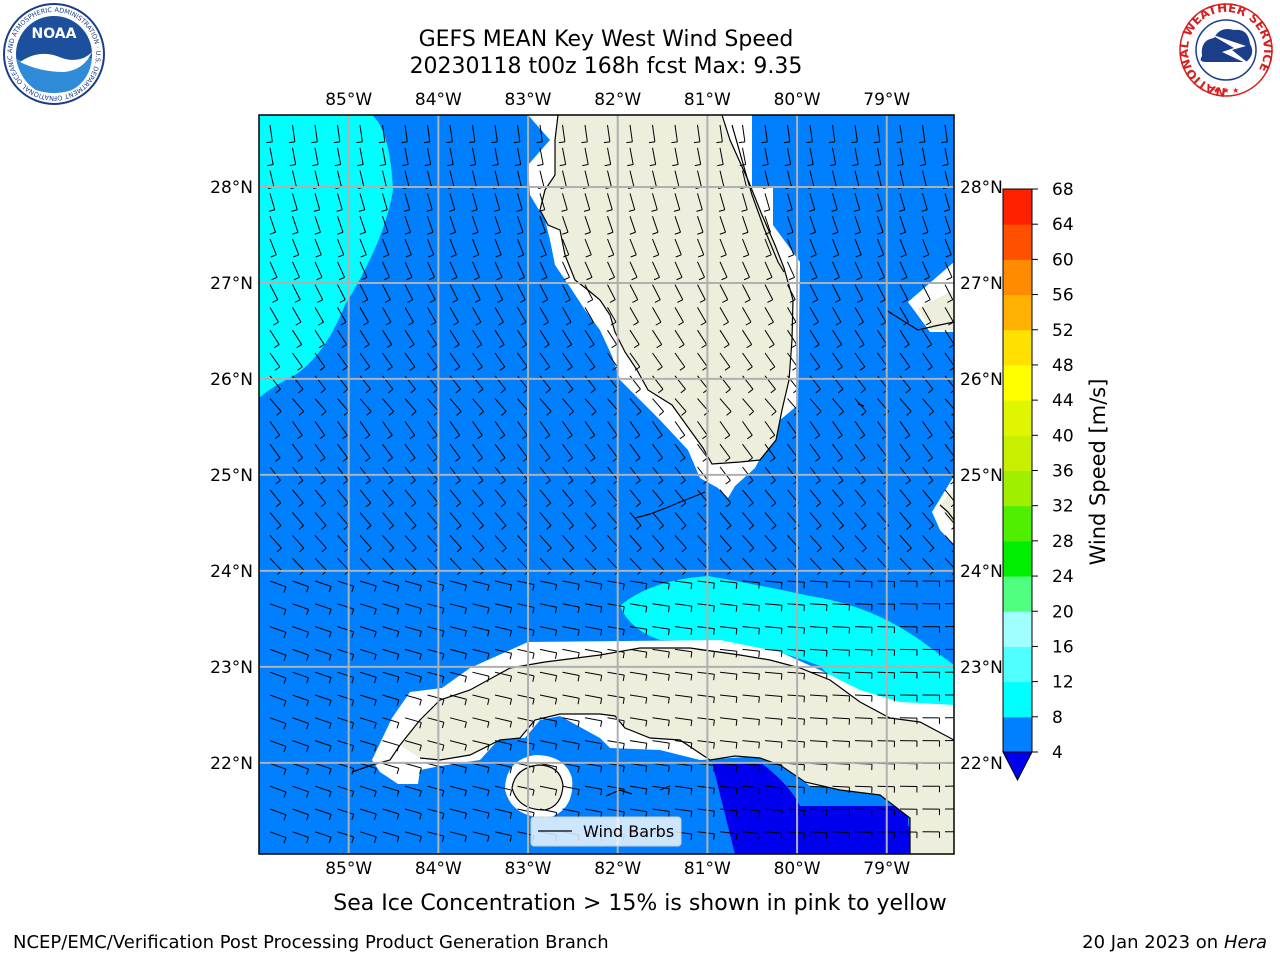 The height and width of the screenshot is (960, 1280). I want to click on colorbar-segment, so click(1017, 347).